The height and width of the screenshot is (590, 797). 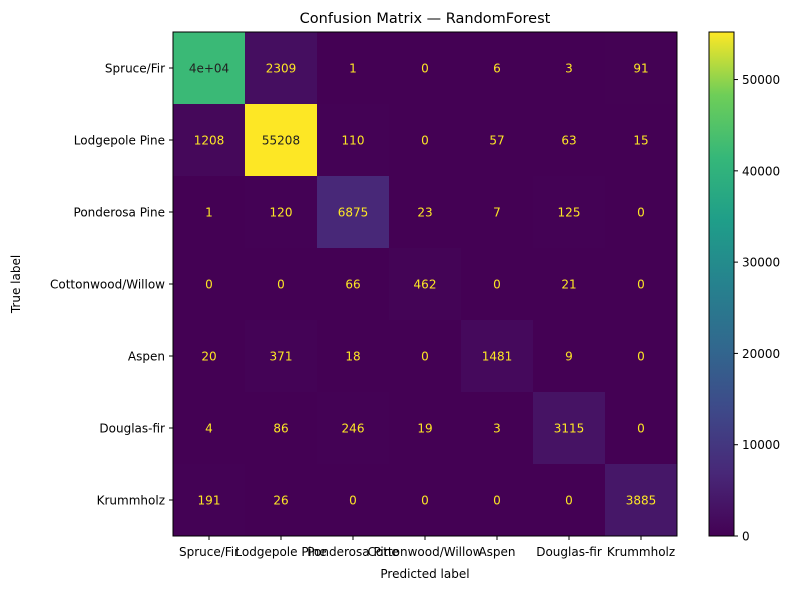 I want to click on colorbar-tick-label: 0, so click(x=746, y=537).